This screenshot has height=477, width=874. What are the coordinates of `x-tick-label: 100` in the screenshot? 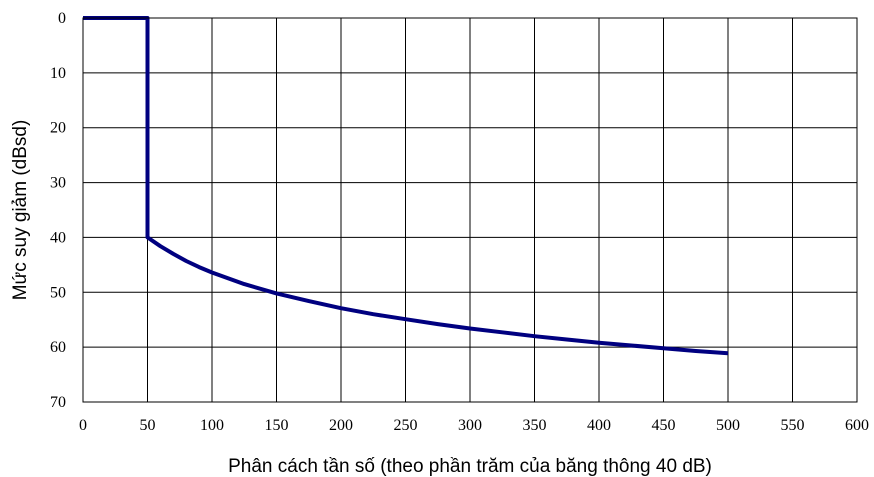 It's located at (212, 425).